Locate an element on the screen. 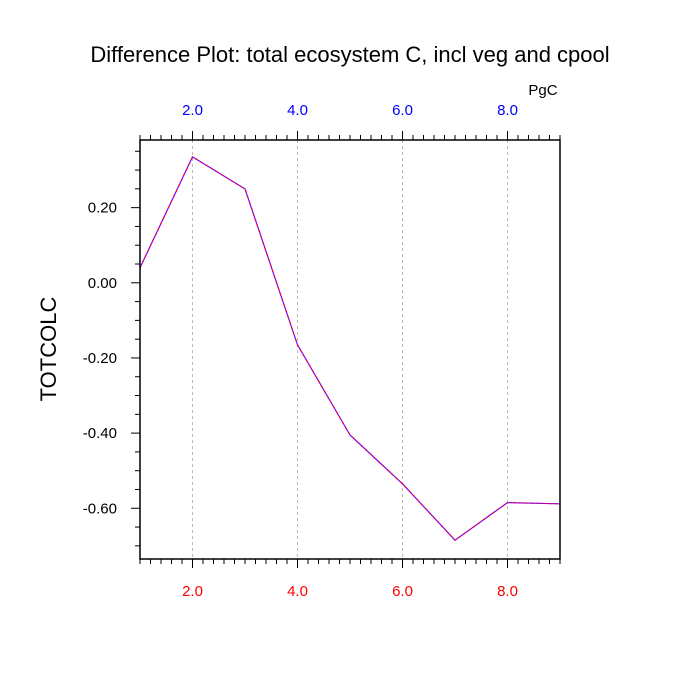 The image size is (700, 700). x-tick-label-bottom: 2.0 is located at coordinates (192, 591).